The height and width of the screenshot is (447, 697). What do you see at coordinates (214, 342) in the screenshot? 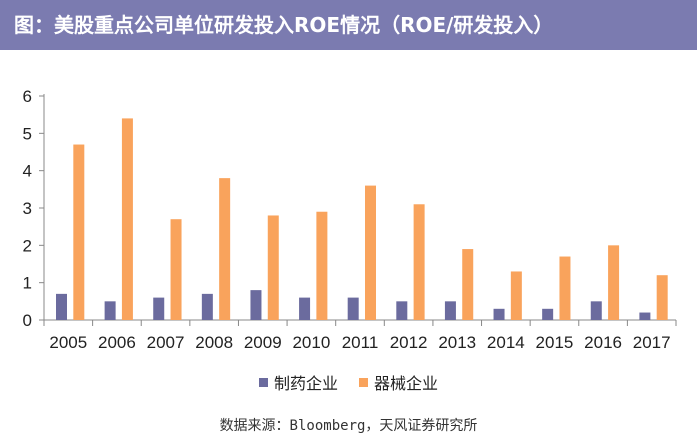
I see `x-tick-label: 2008` at bounding box center [214, 342].